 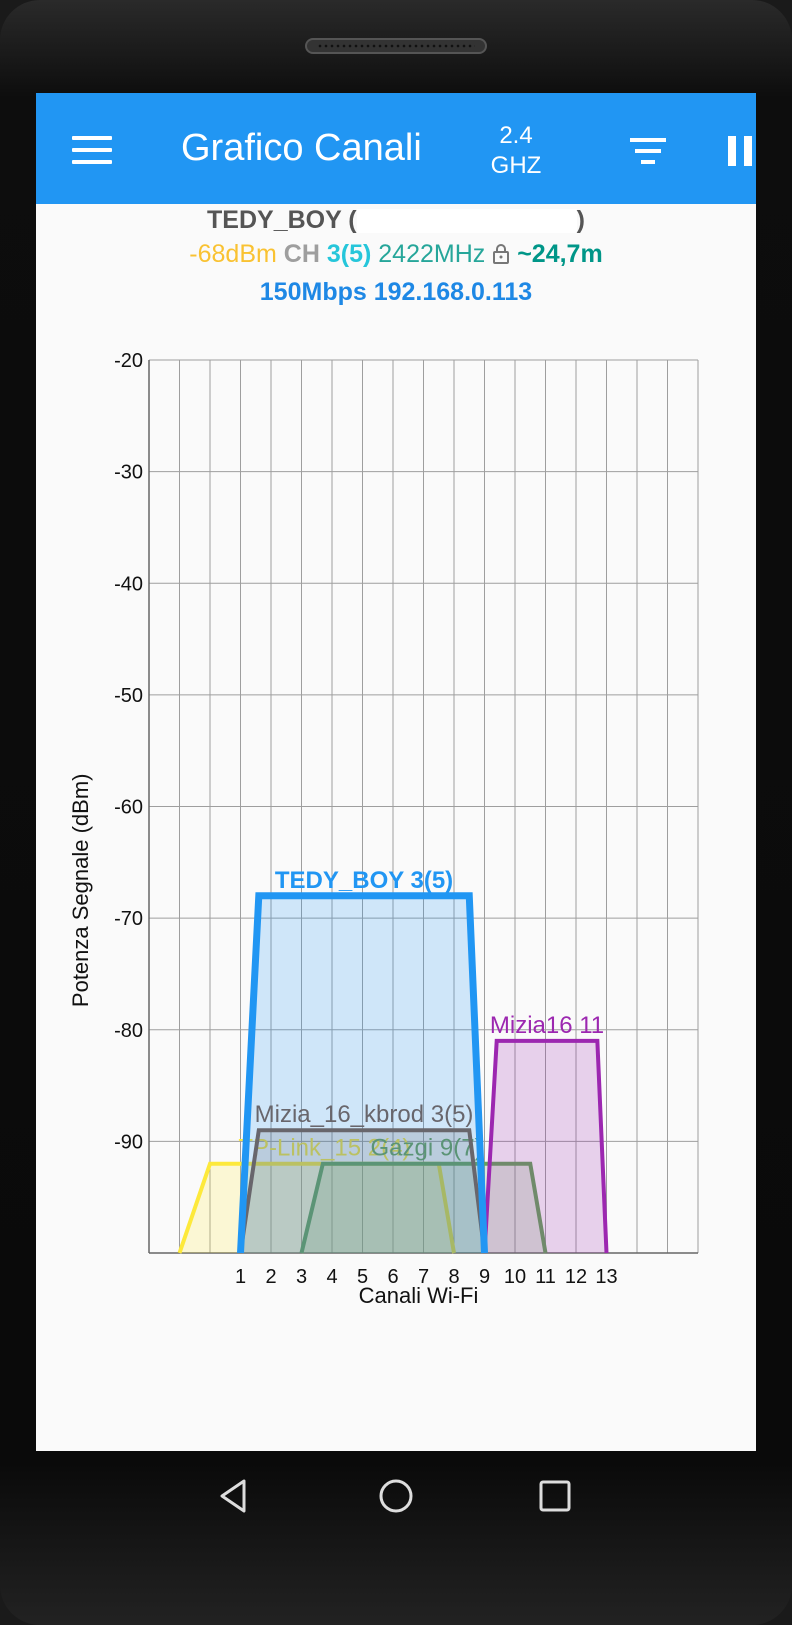 I want to click on y-tick-label: -40, so click(x=128, y=584).